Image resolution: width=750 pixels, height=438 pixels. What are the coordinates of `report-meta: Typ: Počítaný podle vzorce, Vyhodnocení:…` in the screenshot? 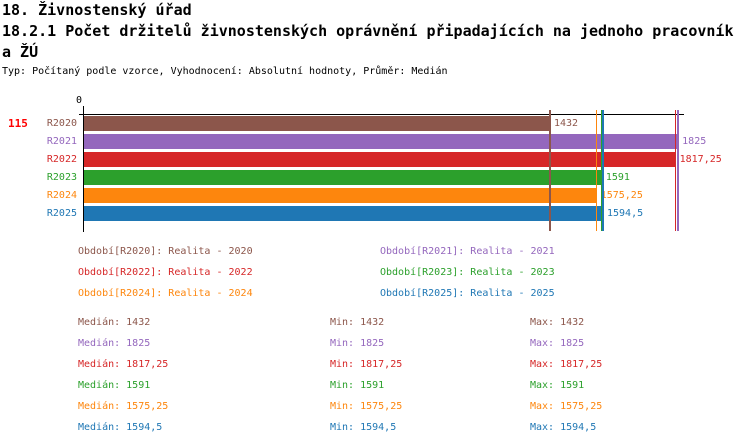 It's located at (225, 71).